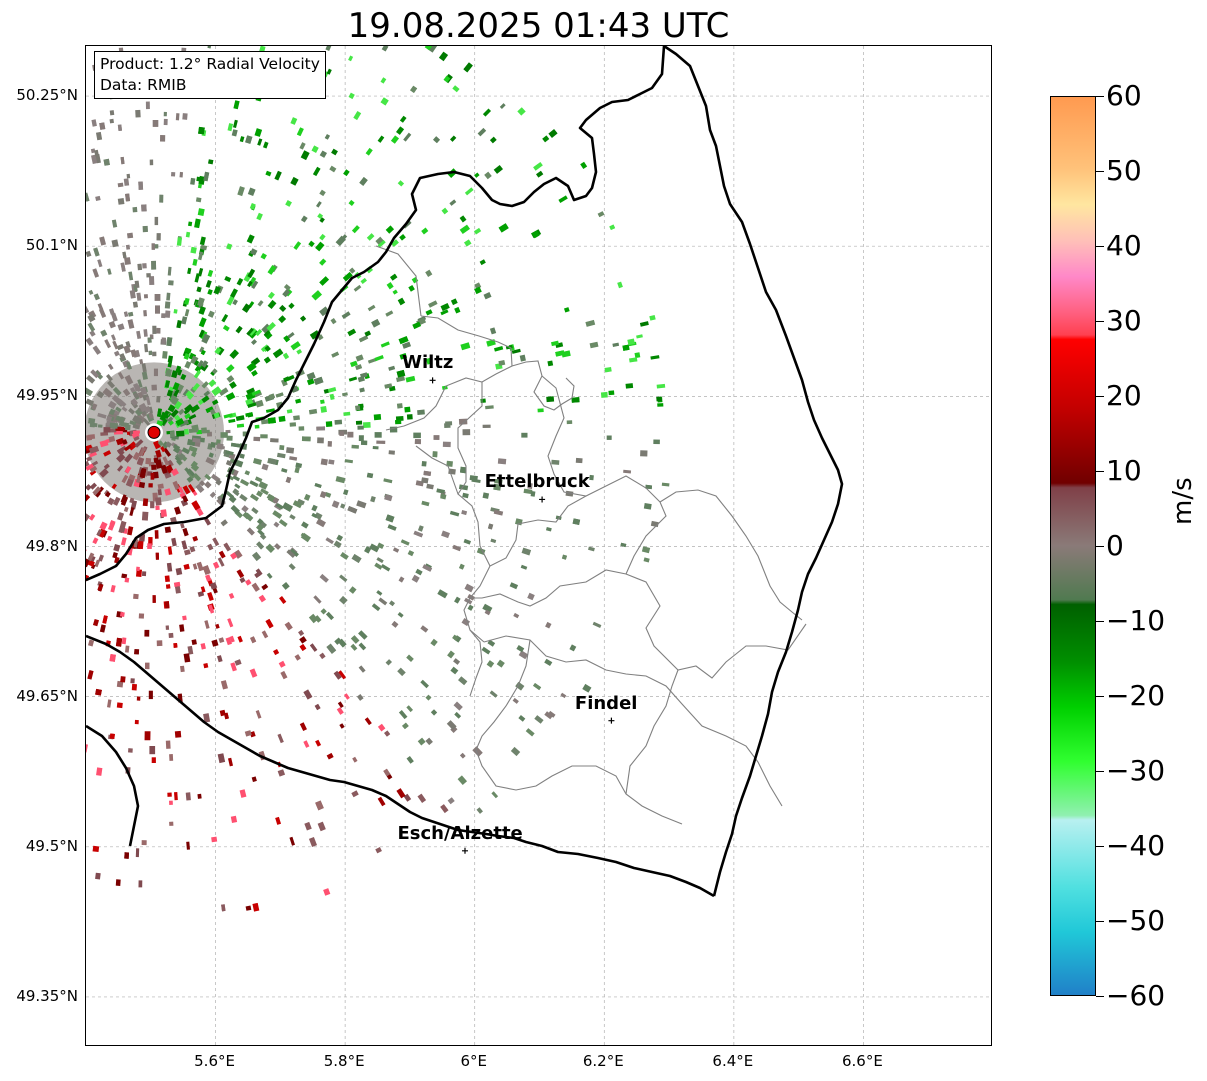  Describe the element at coordinates (1073, 546) in the screenshot. I see `velocity-colorbar` at that location.